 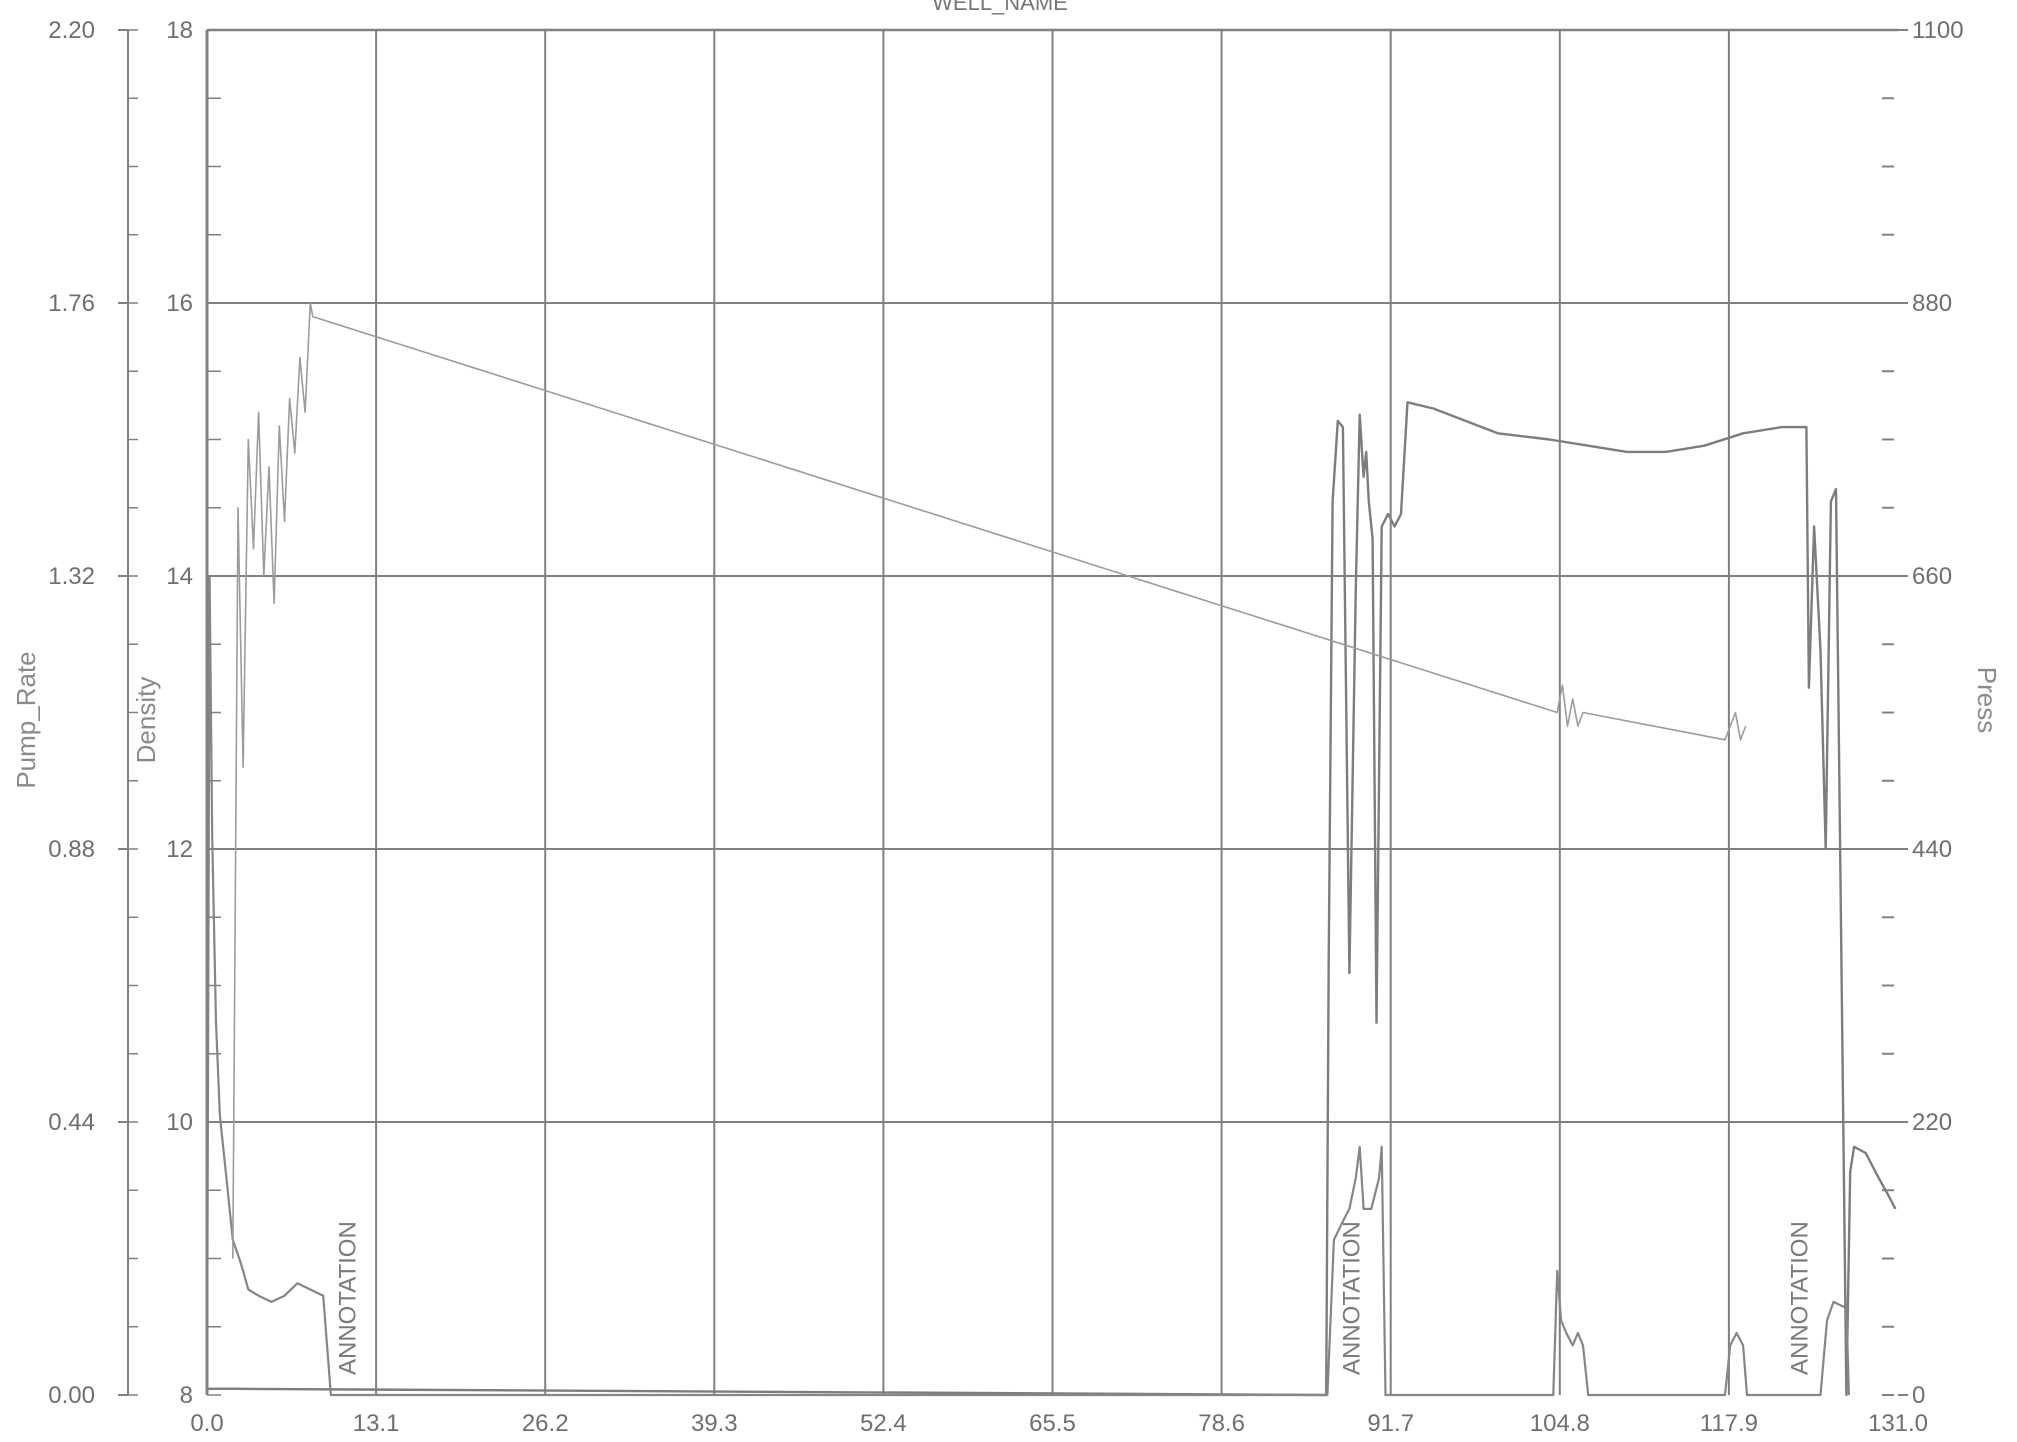 What do you see at coordinates (179, 576) in the screenshot?
I see `density-tick-label: 14` at bounding box center [179, 576].